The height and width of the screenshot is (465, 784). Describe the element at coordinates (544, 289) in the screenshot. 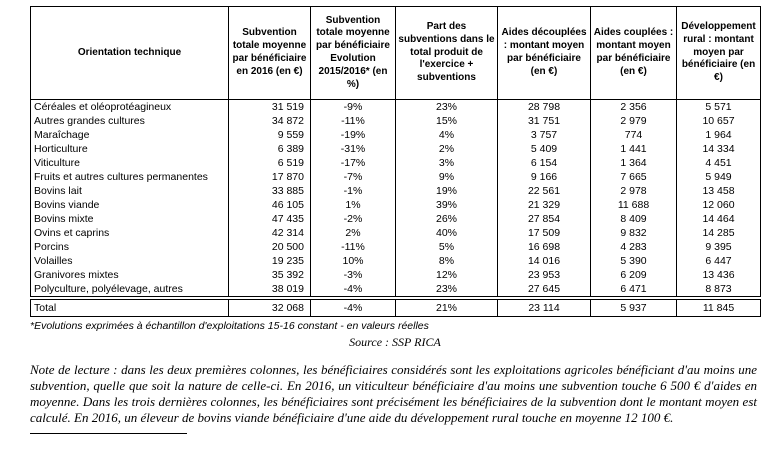

I see `table-cell: 27 645` at that location.